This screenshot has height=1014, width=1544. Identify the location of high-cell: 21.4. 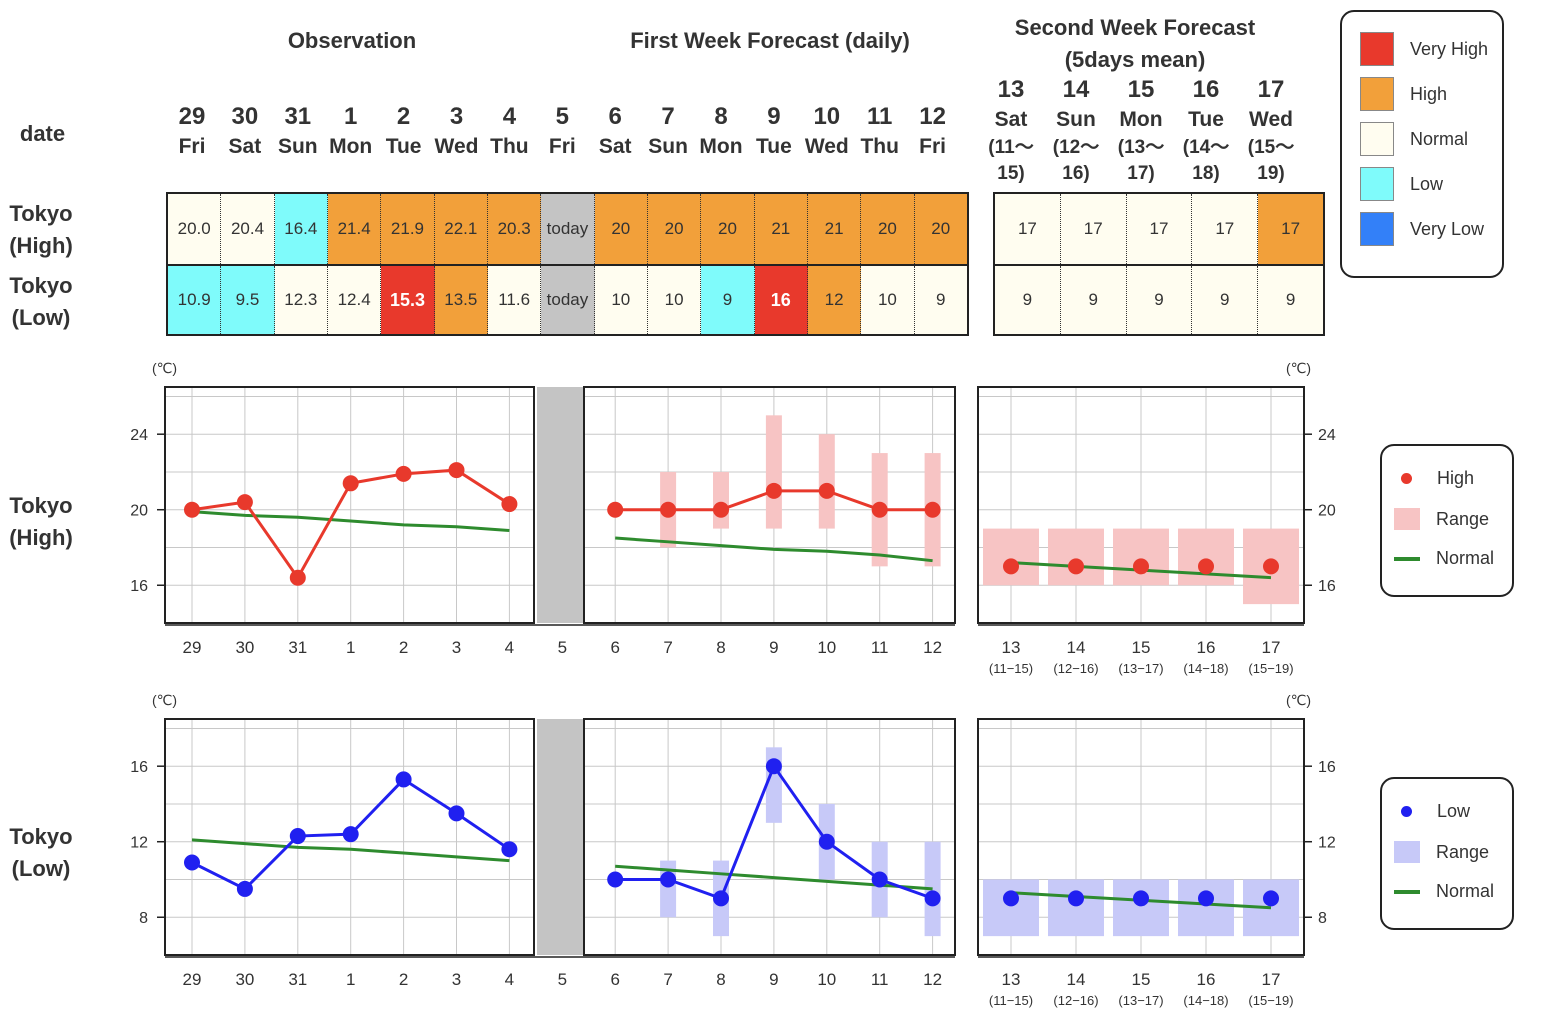
(354, 229).